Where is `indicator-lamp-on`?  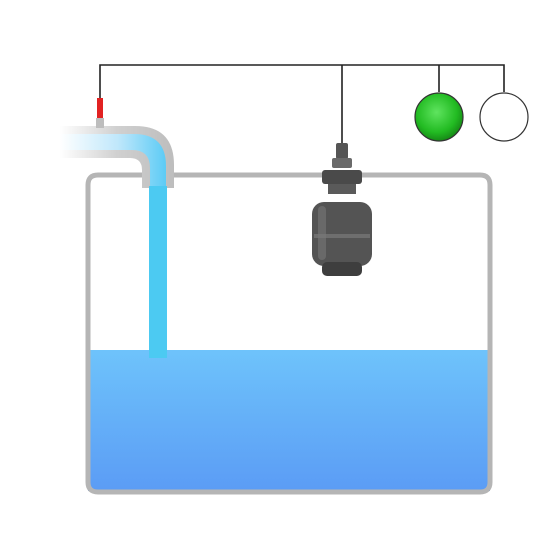
indicator-lamp-on is located at coordinates (439, 117).